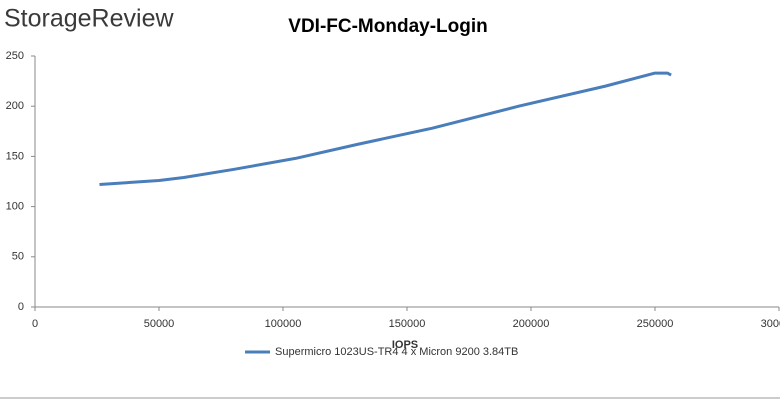 This screenshot has width=780, height=401. What do you see at coordinates (18, 257) in the screenshot?
I see `y-tick-label: 50` at bounding box center [18, 257].